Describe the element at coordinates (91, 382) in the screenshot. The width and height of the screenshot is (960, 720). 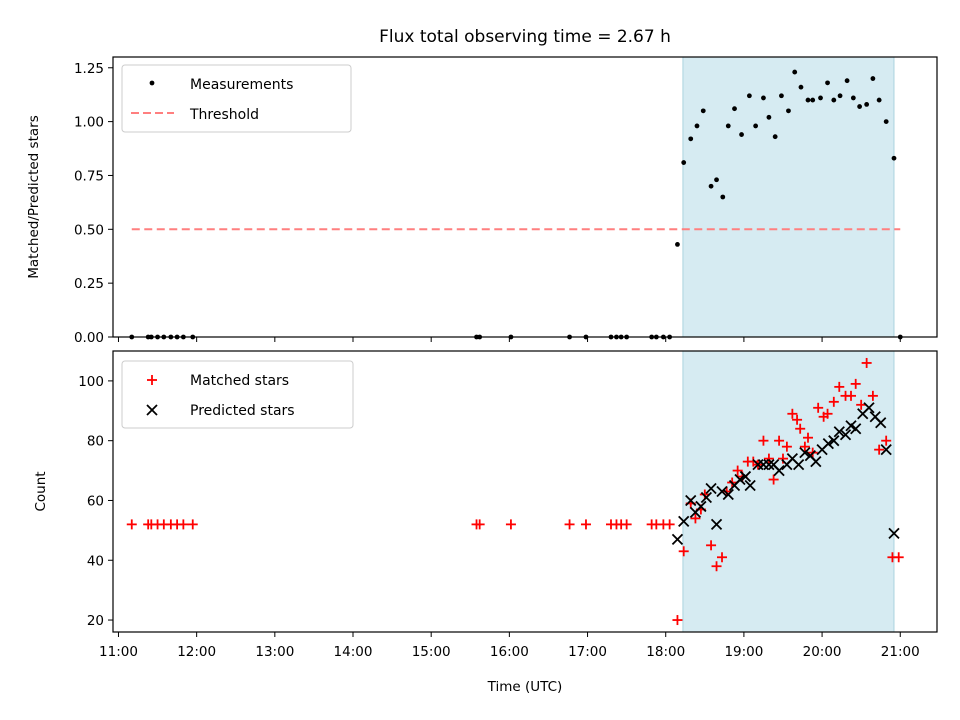
I see `y-tick-label: 100` at that location.